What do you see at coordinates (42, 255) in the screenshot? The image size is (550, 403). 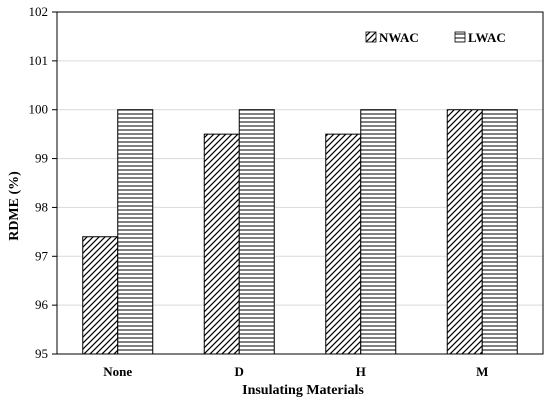 I see `y-tick-label: 97` at bounding box center [42, 255].